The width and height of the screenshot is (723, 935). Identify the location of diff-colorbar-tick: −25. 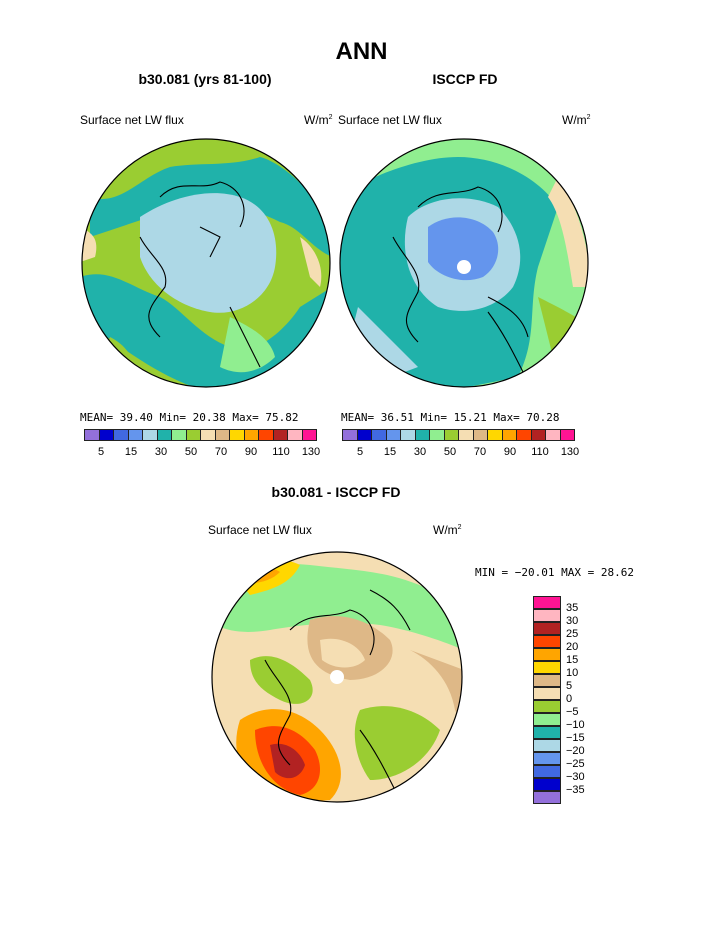
(575, 764).